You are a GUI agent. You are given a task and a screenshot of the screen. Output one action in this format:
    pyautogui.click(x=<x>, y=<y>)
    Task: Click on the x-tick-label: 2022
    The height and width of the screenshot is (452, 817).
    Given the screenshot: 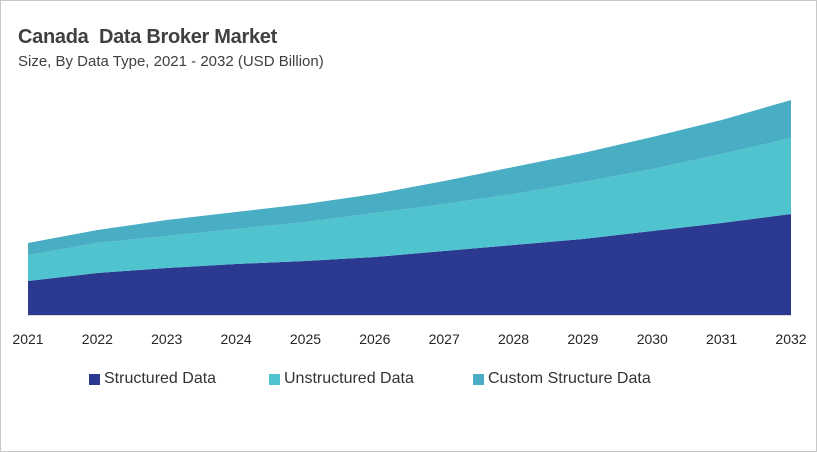 What is the action you would take?
    pyautogui.click(x=97, y=339)
    